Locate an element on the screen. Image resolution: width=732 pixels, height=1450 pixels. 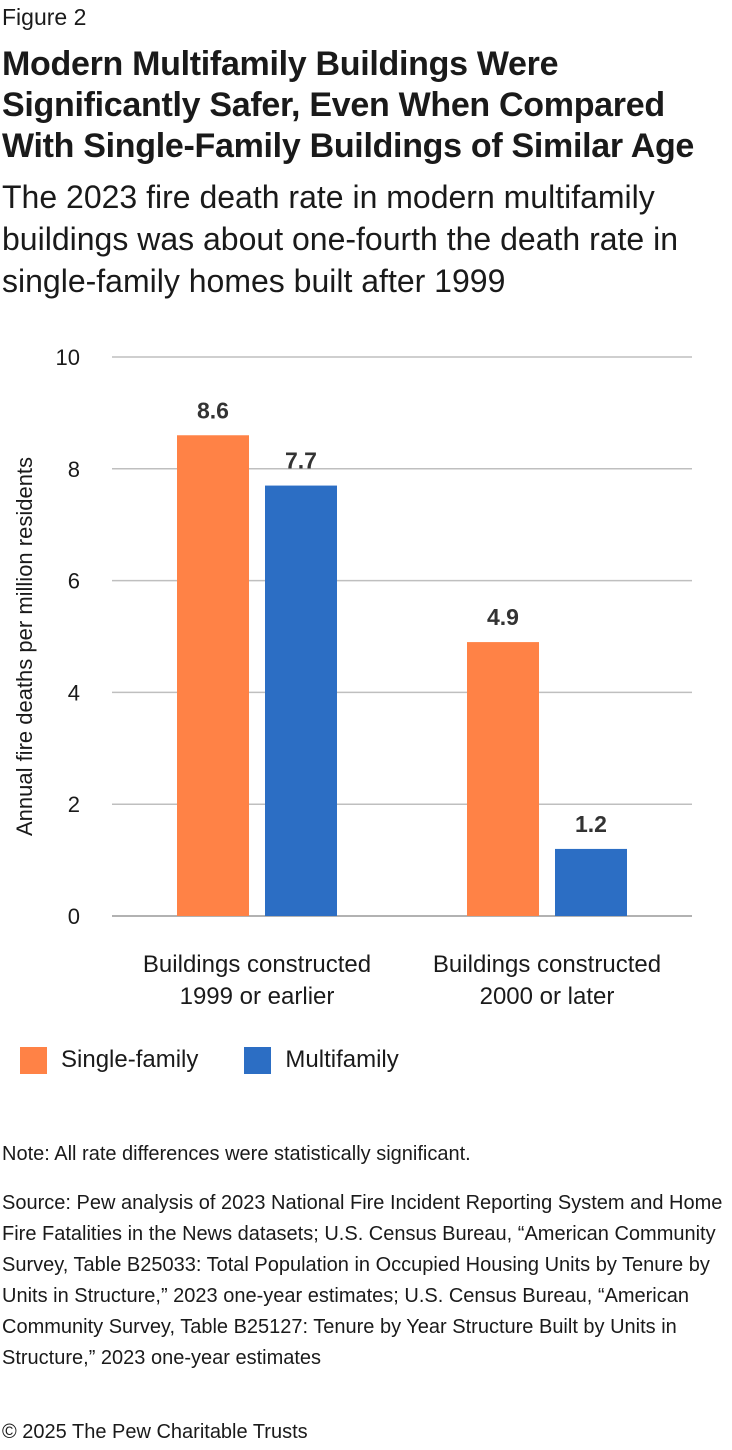
legend-item-multifamily: Multifamily is located at coordinates (321, 1060).